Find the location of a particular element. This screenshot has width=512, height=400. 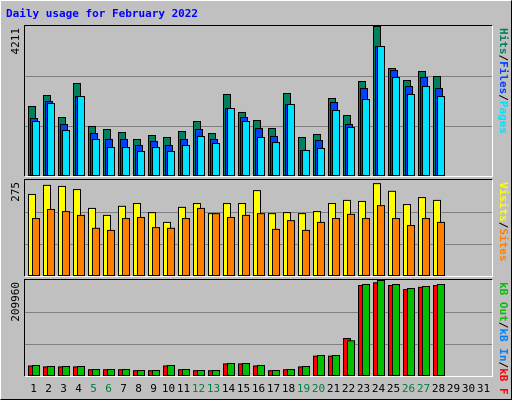

y-max-label: 4211 is located at coordinates (15, 41).